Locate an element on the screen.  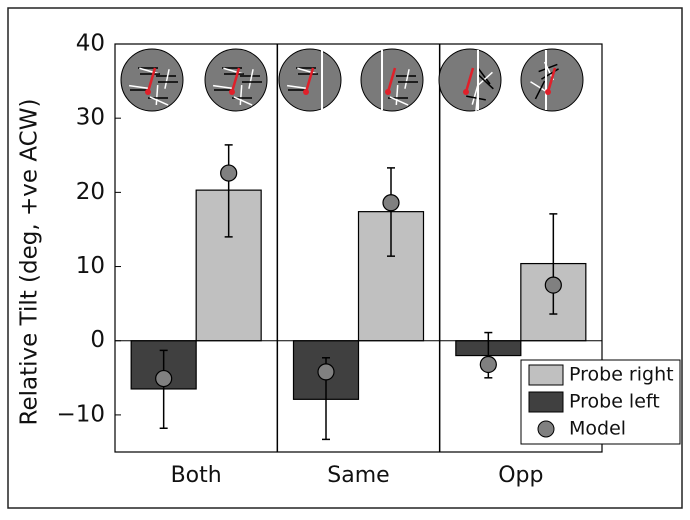
y-tick-label: 10 is located at coordinates (90, 266).